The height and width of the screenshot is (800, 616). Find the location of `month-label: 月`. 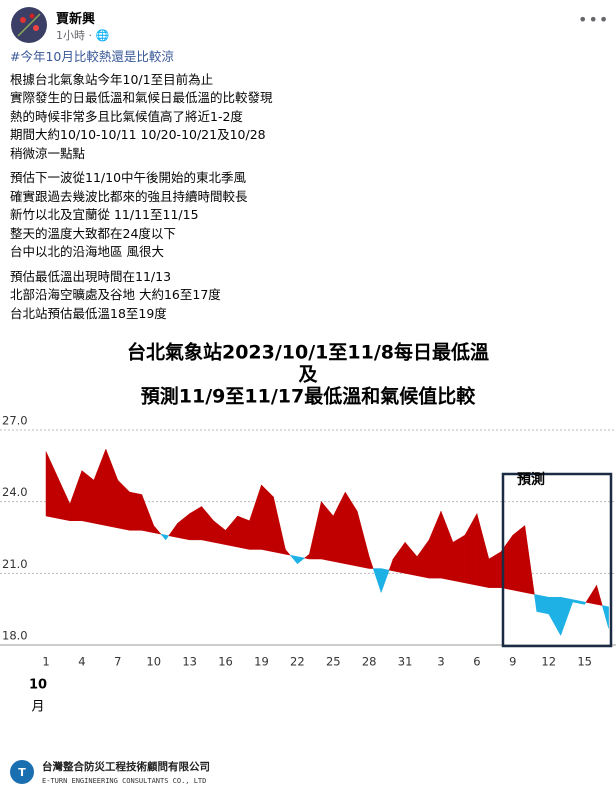

month-label: 月 is located at coordinates (37, 707).